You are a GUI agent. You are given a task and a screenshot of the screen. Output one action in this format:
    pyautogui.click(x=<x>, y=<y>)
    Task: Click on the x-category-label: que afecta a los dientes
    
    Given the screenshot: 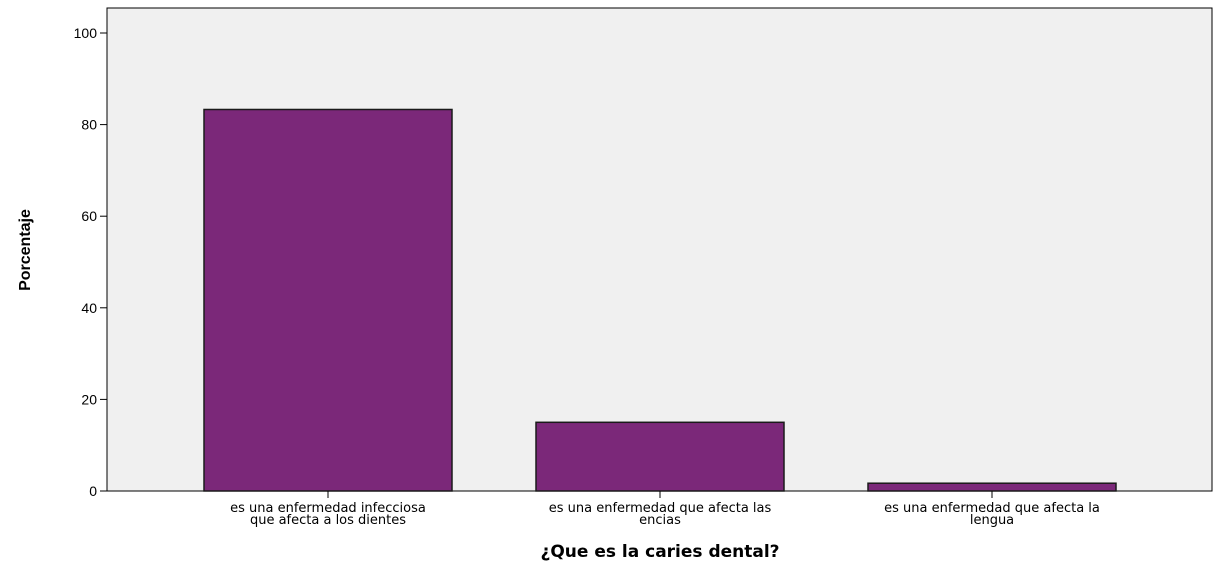 What is the action you would take?
    pyautogui.click(x=328, y=520)
    